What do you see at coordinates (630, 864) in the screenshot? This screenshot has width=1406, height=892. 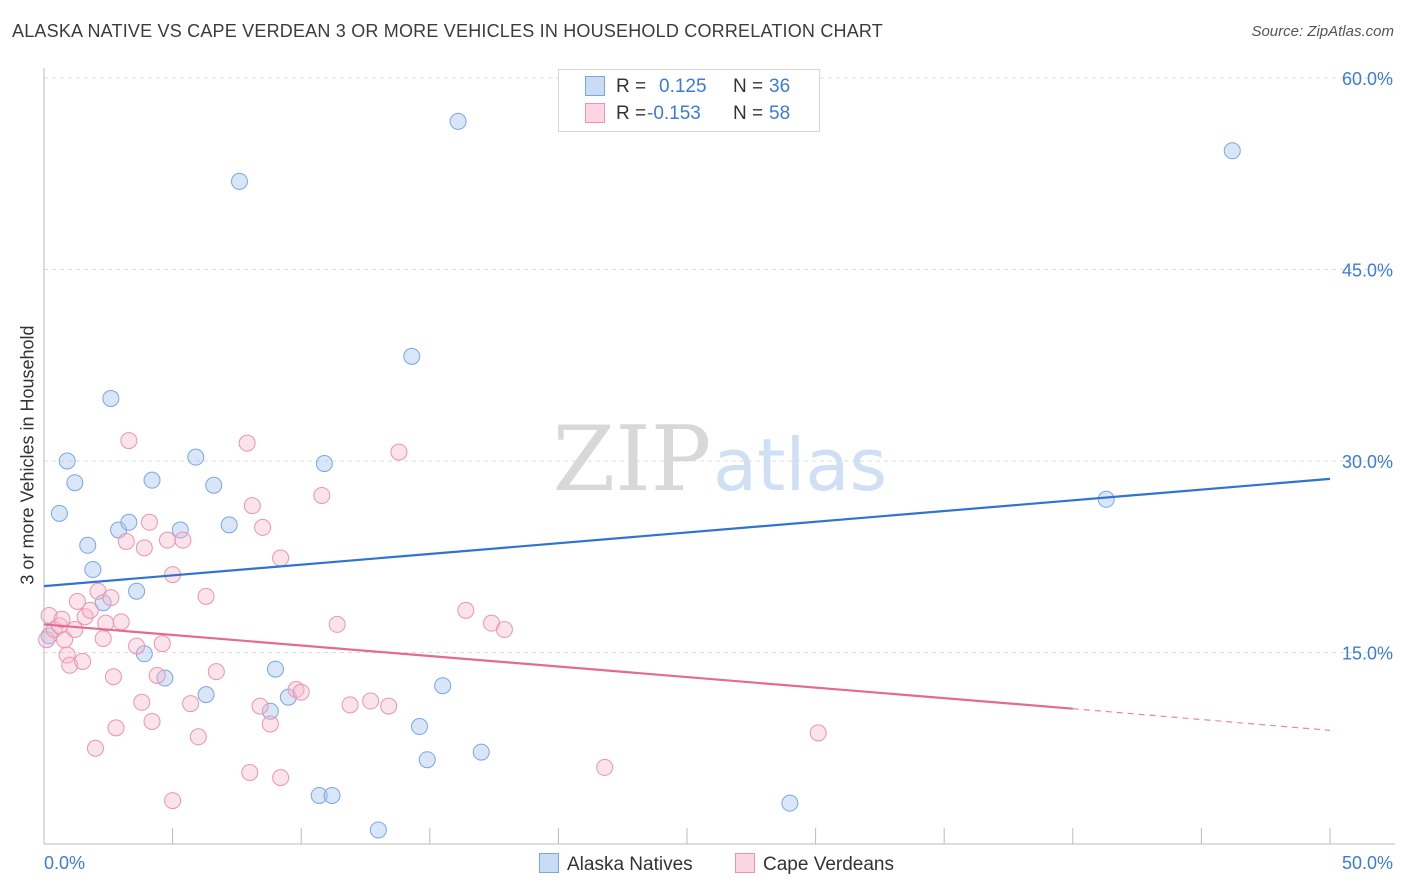 I see `bottom-legend-label: Alaska Natives` at bounding box center [630, 864].